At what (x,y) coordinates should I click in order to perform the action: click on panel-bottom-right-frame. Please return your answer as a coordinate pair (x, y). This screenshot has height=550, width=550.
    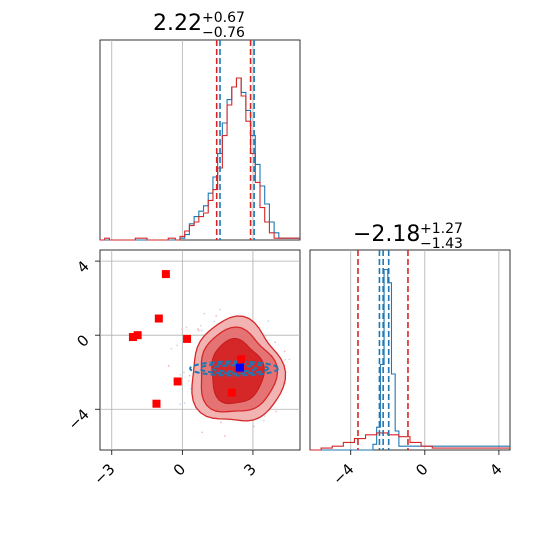
    Looking at the image, I should click on (410, 350).